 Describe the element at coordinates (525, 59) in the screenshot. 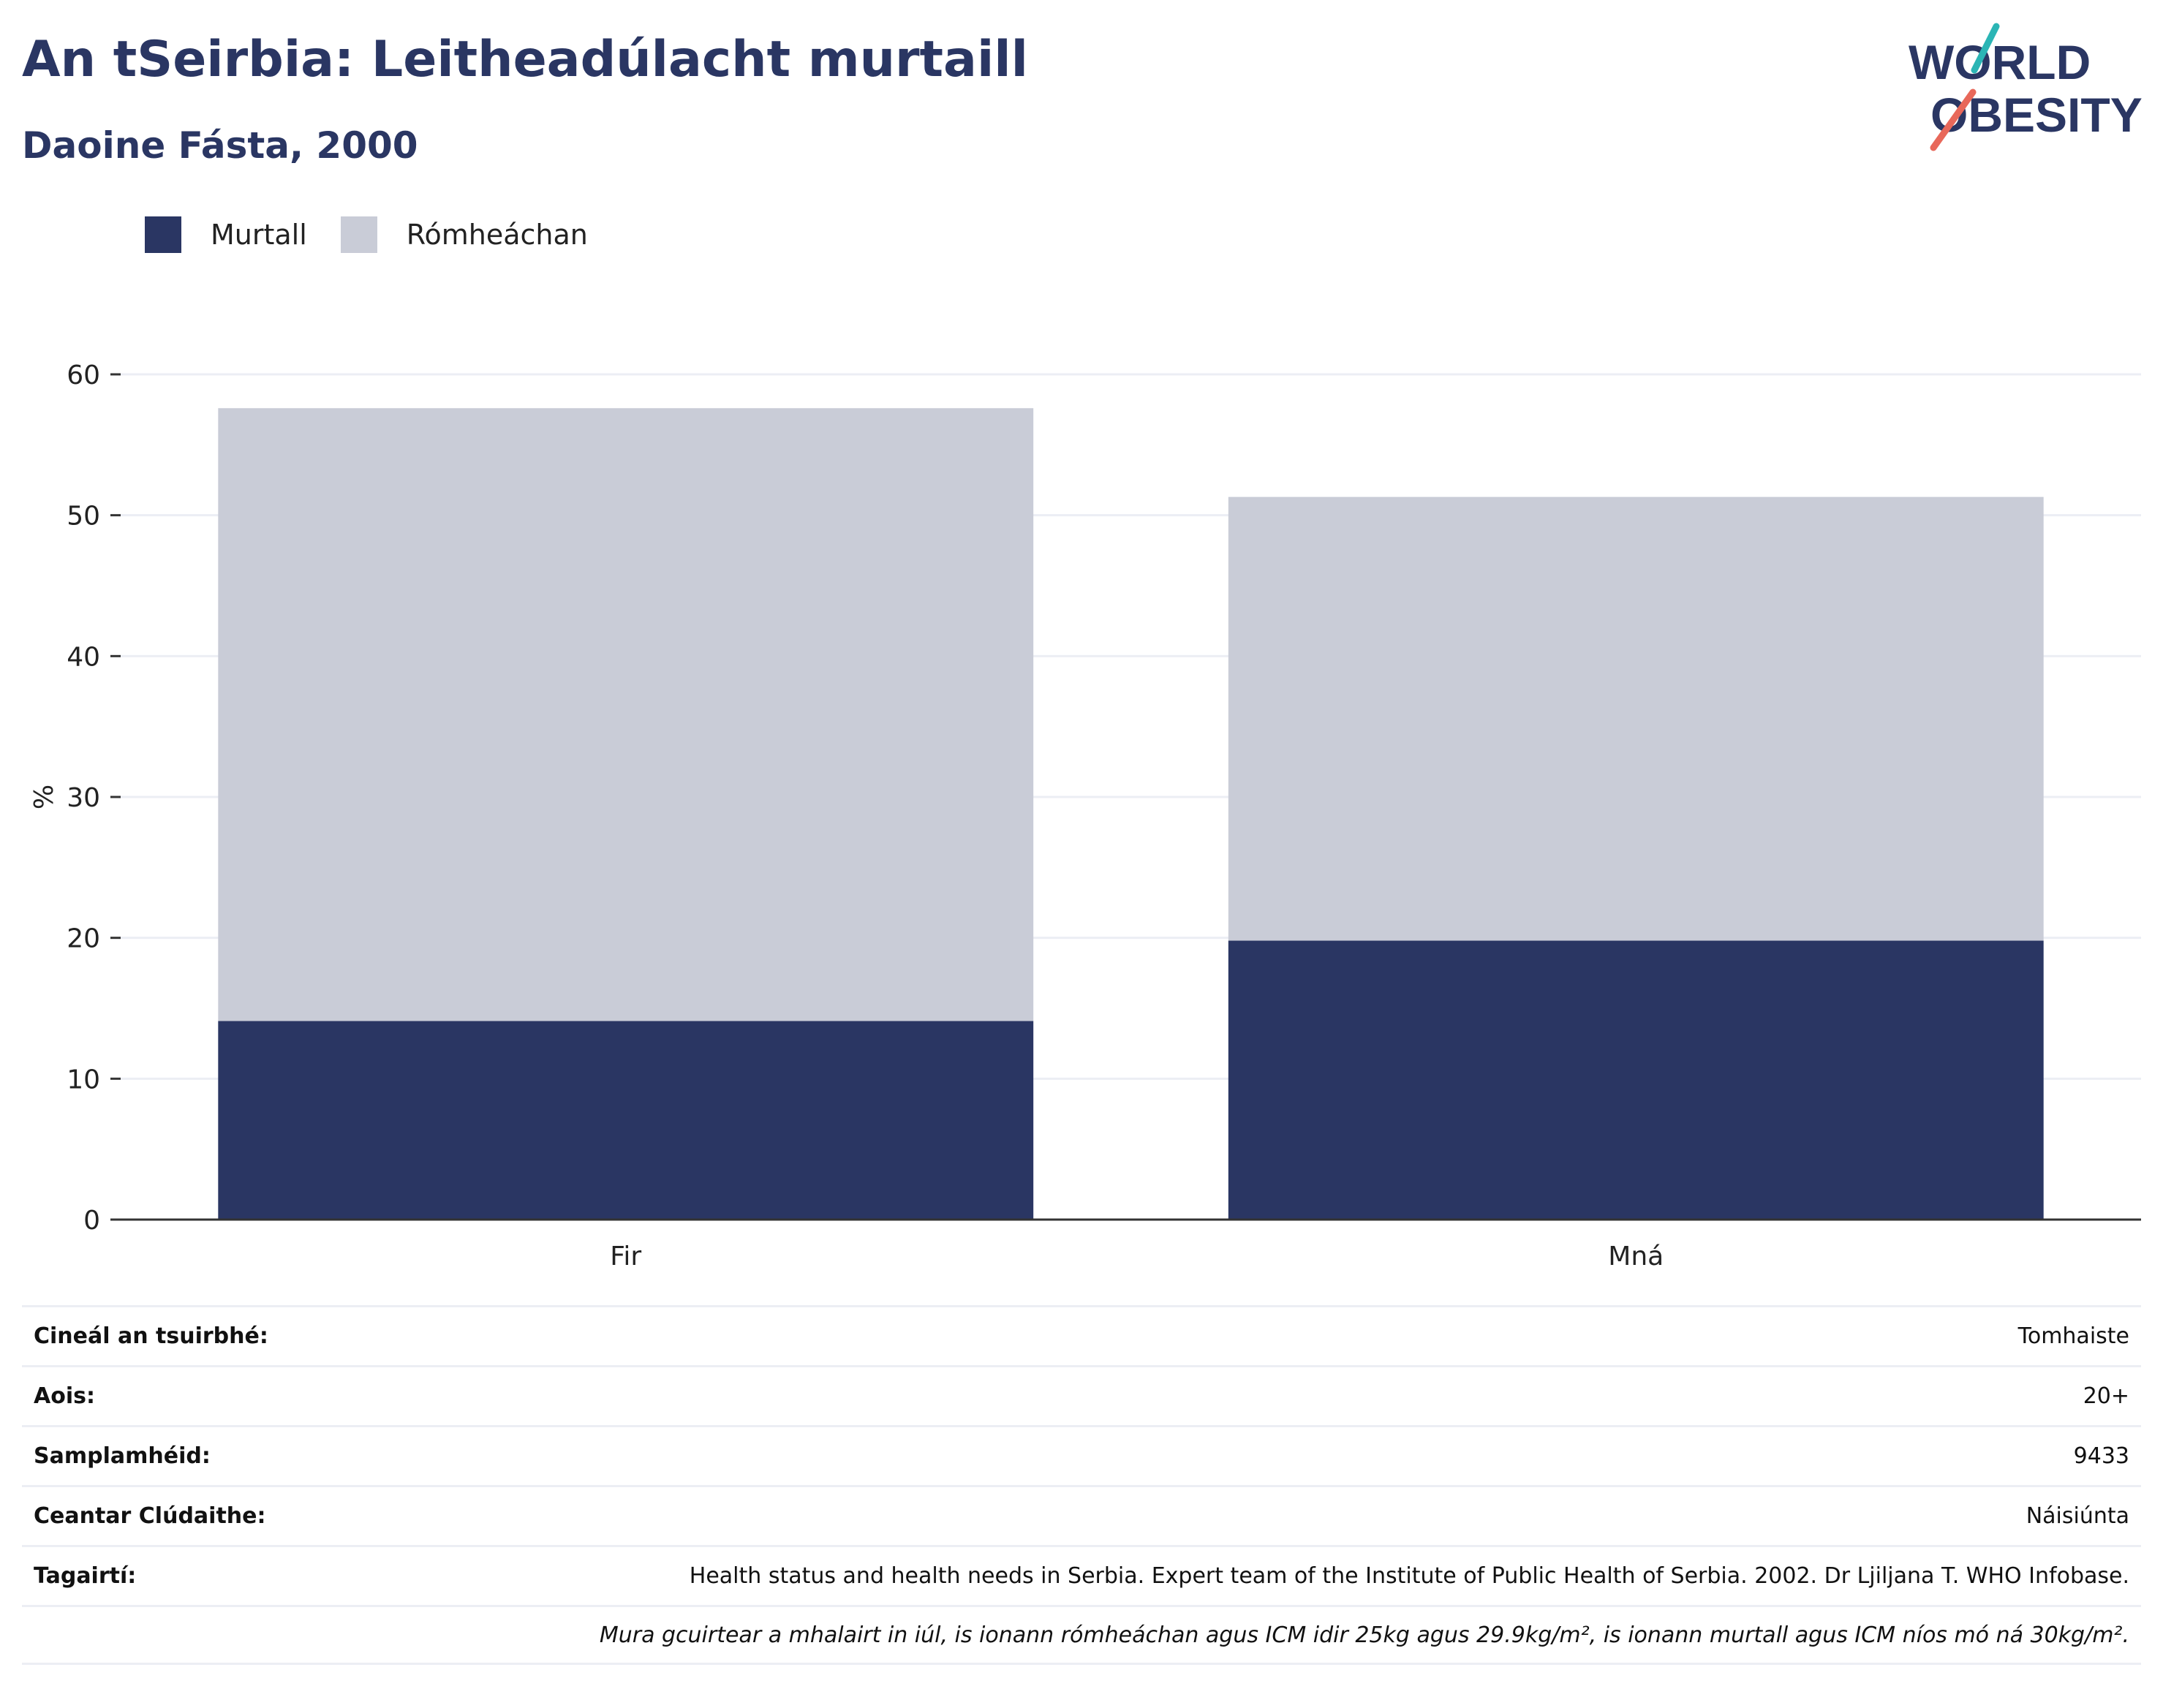

I see `chart-title: An tSeirbia: Leitheadúlacht murtaill` at that location.